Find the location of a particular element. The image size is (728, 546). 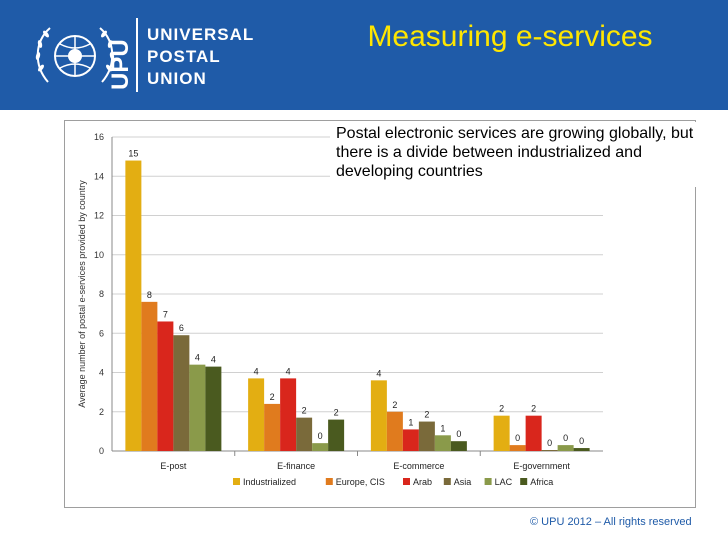

data-label: 8 is located at coordinates (149, 295).